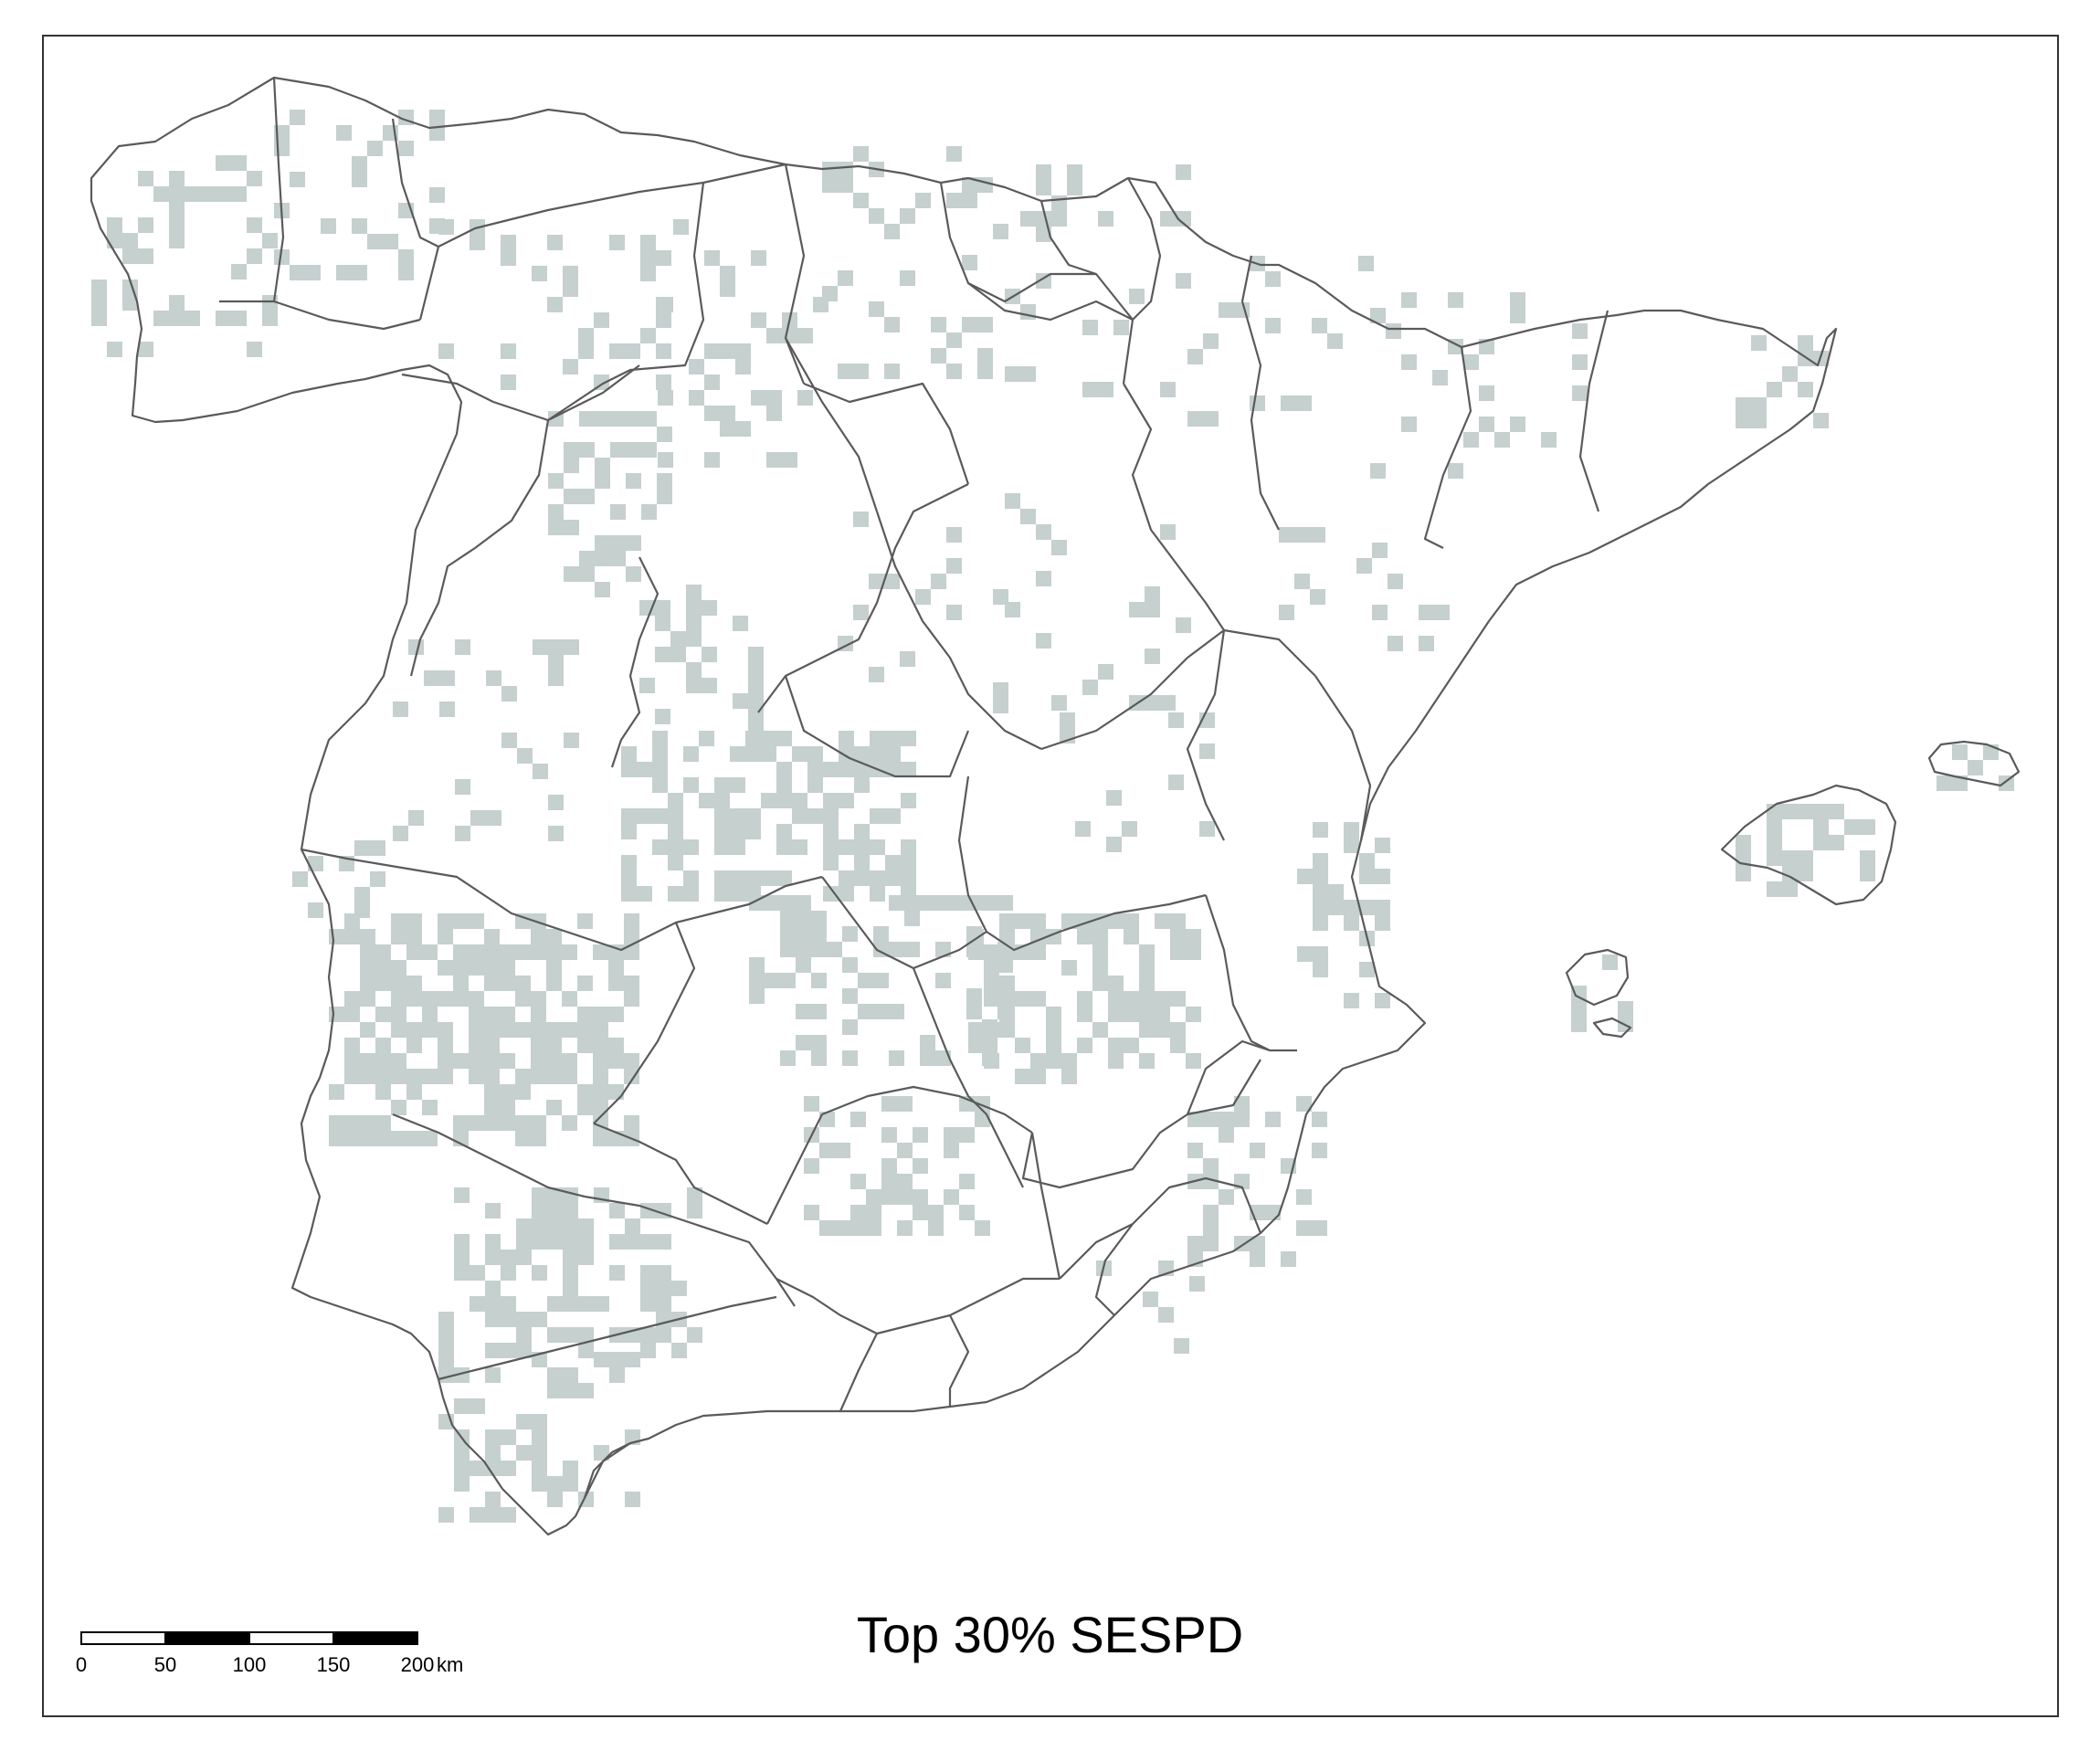 The height and width of the screenshot is (1751, 2100). Describe the element at coordinates (250, 1665) in the screenshot. I see `scale-tick-label: 100` at that location.